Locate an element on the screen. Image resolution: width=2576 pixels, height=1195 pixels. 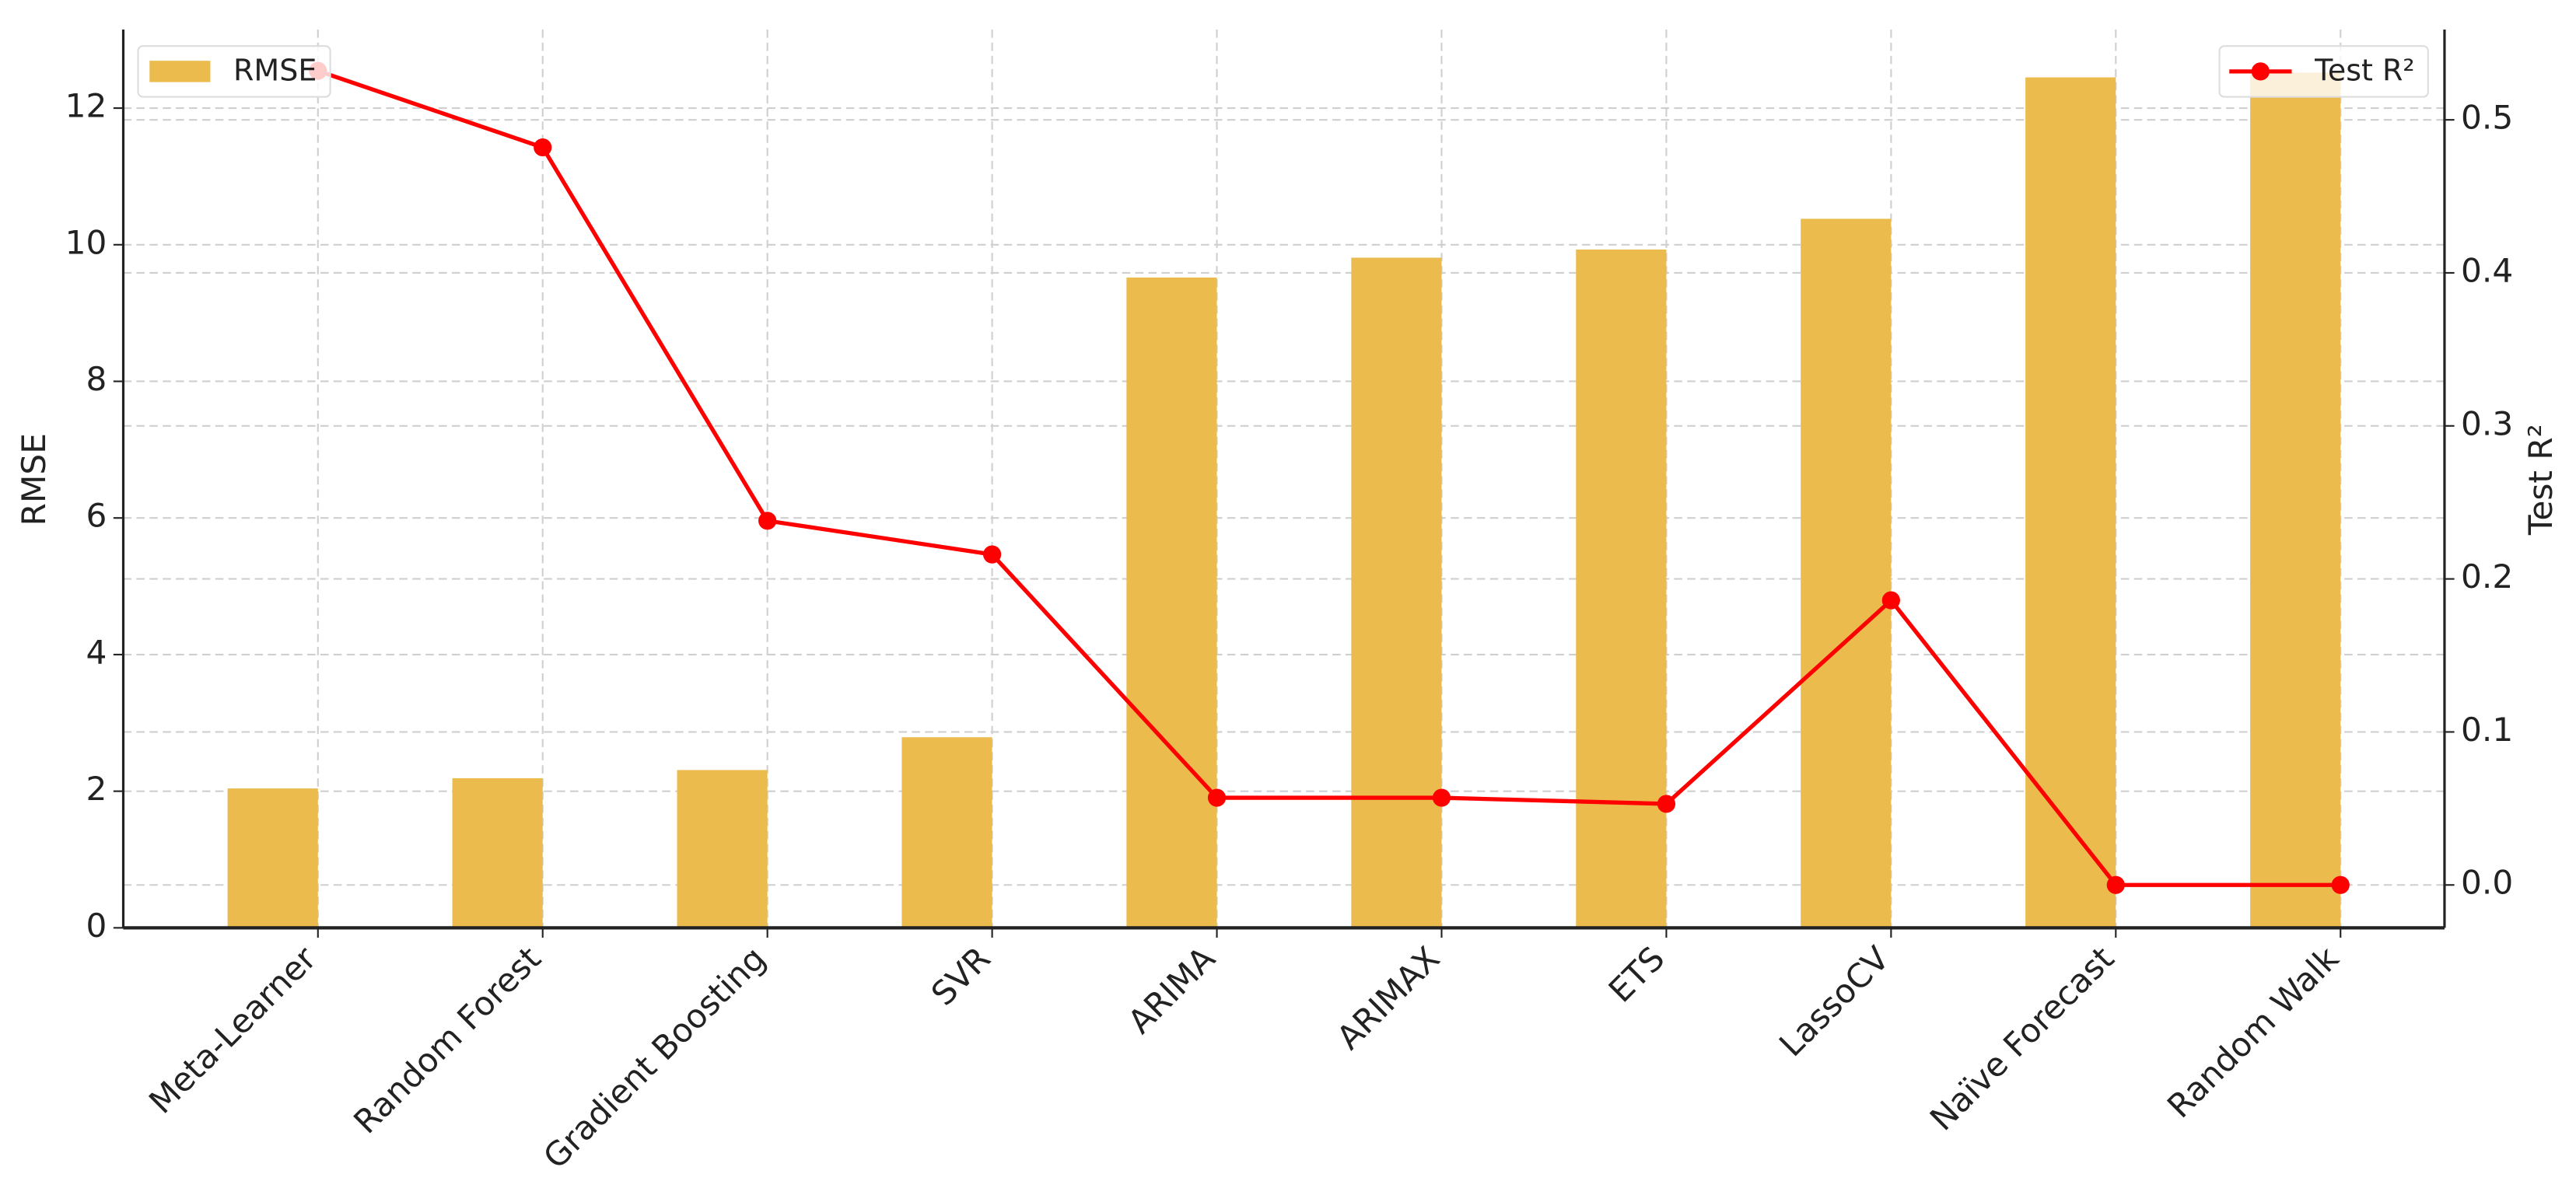
x-tick-label: ETS is located at coordinates (1637, 975).